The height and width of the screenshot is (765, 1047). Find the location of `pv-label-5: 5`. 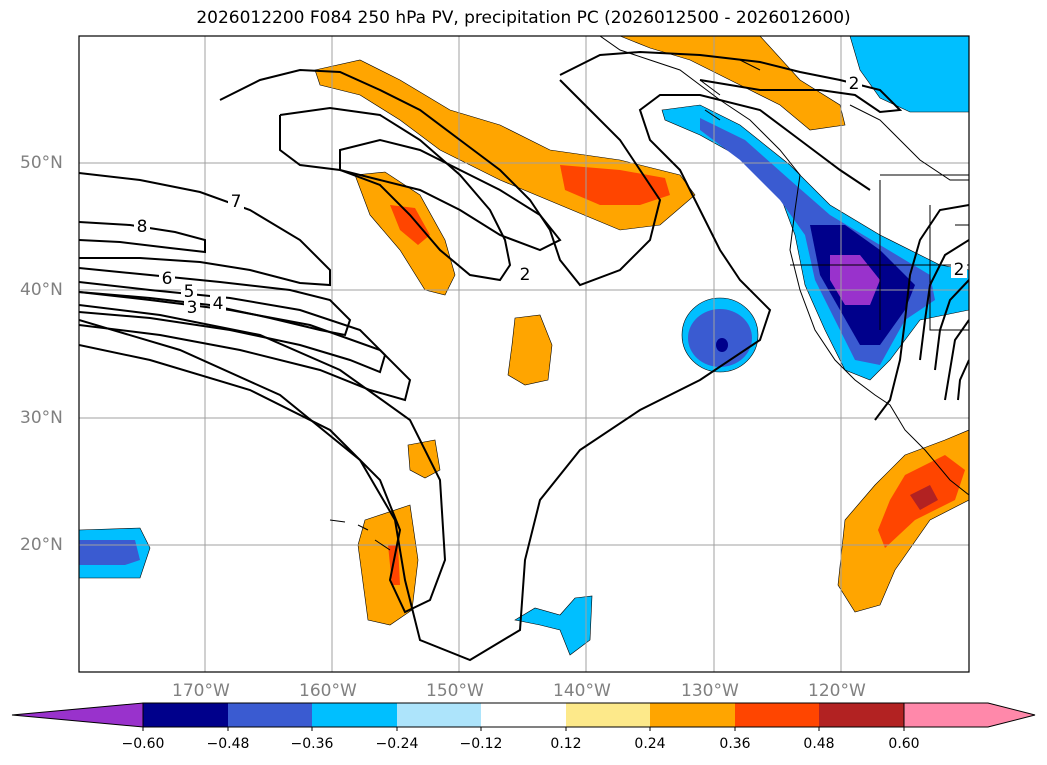

pv-label-5: 5 is located at coordinates (189, 292).